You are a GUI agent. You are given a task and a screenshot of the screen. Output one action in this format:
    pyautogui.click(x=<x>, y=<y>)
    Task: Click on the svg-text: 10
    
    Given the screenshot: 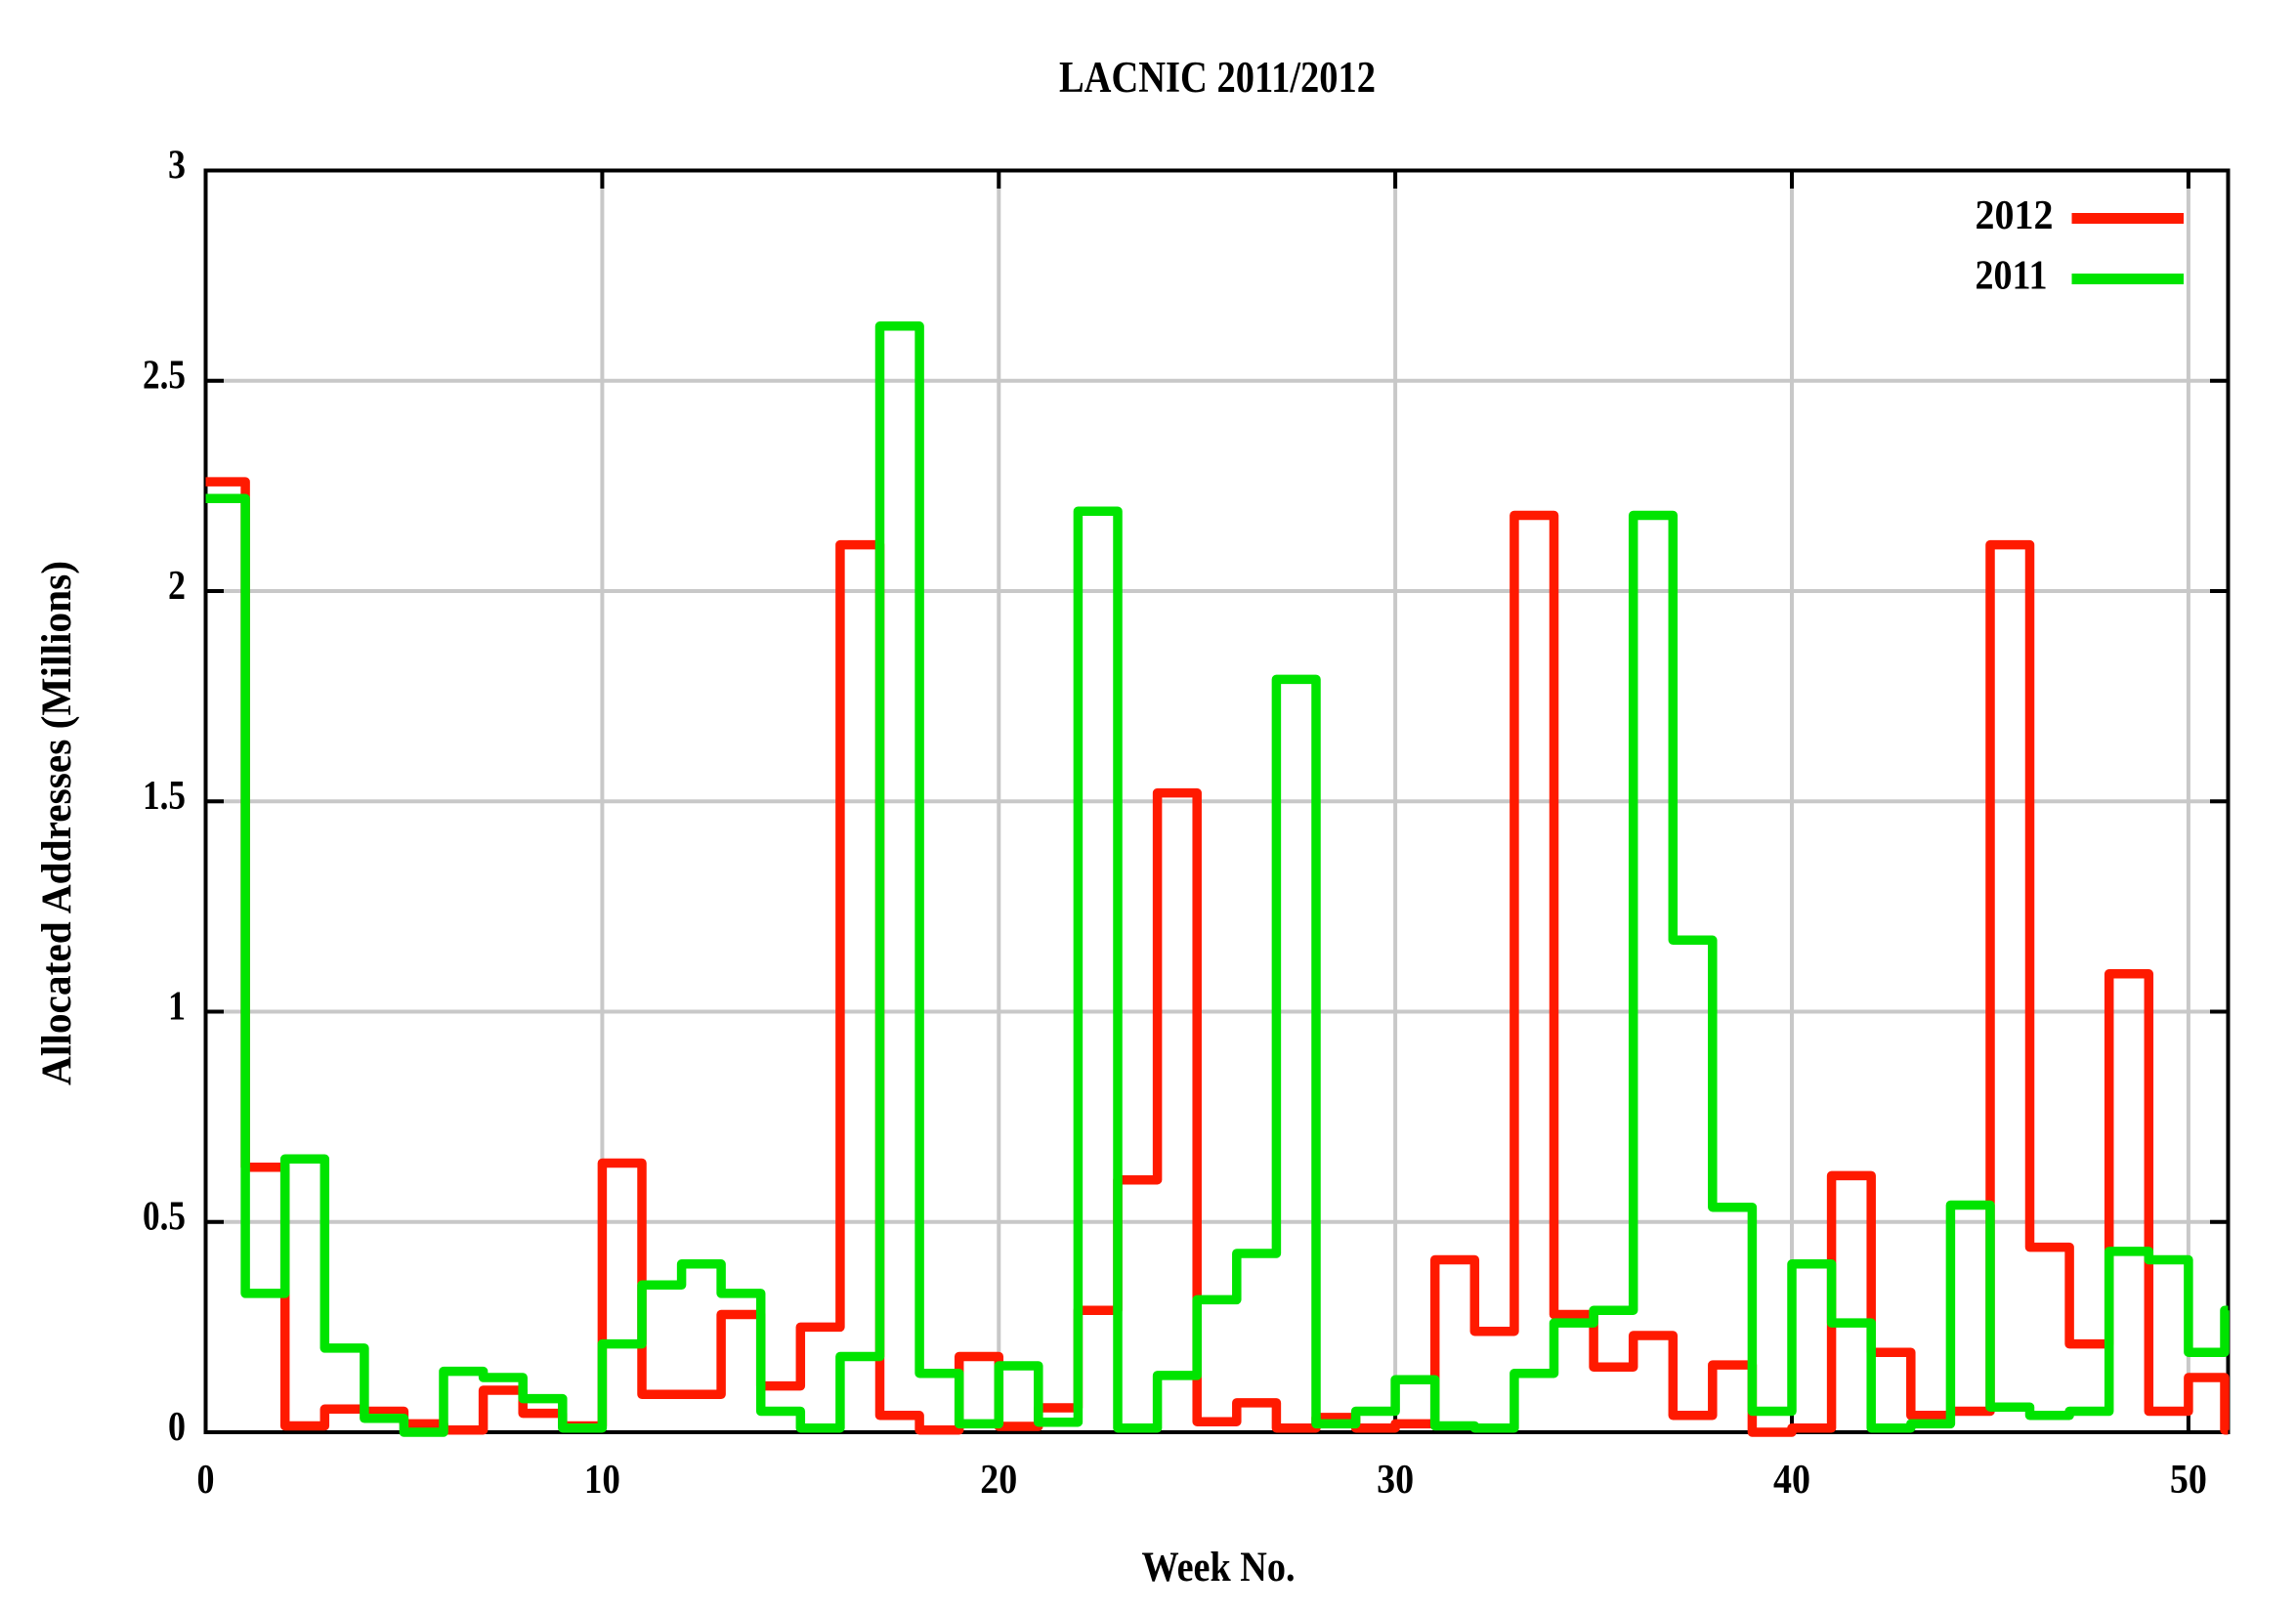 What is the action you would take?
    pyautogui.click(x=602, y=1480)
    